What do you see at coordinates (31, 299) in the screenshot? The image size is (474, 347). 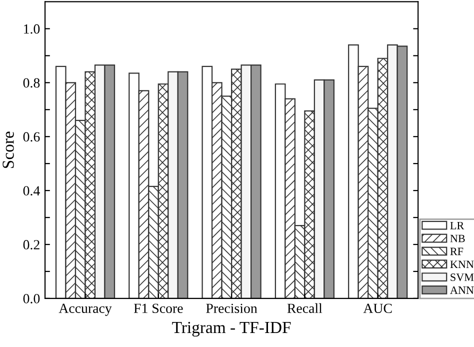 I see `y-tick-label: 0.0` at bounding box center [31, 299].